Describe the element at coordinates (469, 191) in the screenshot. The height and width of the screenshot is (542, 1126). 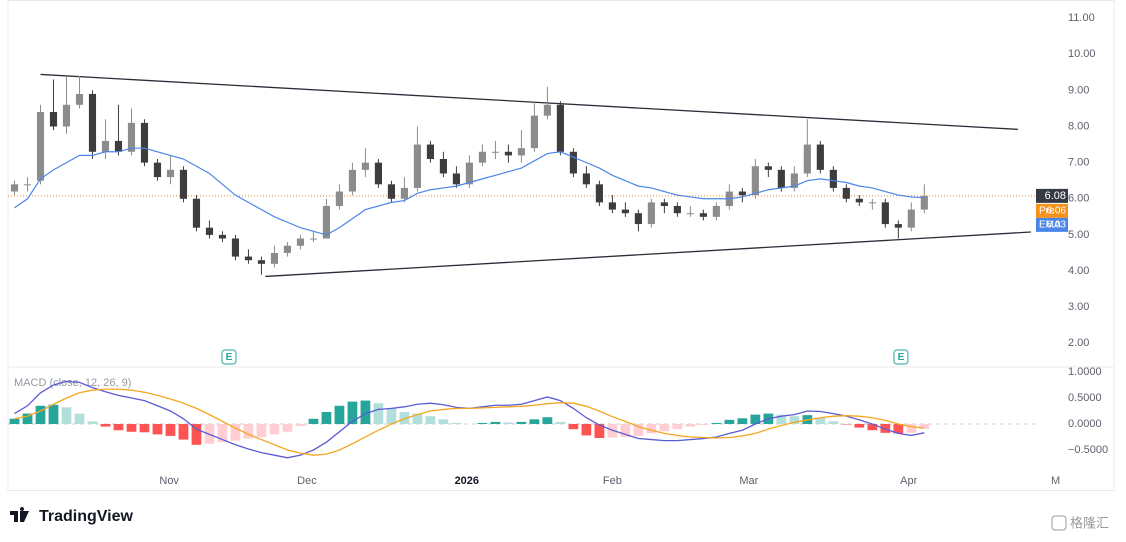
I see `ema-line` at that location.